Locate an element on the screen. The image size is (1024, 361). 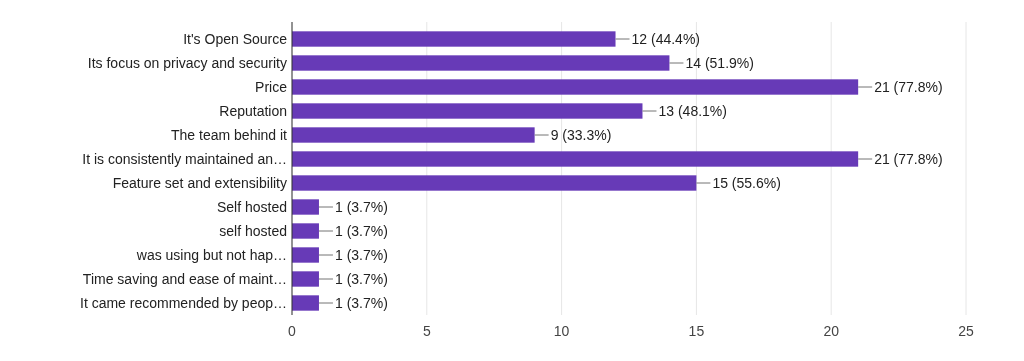
y-tick-label: Price is located at coordinates (271, 86).